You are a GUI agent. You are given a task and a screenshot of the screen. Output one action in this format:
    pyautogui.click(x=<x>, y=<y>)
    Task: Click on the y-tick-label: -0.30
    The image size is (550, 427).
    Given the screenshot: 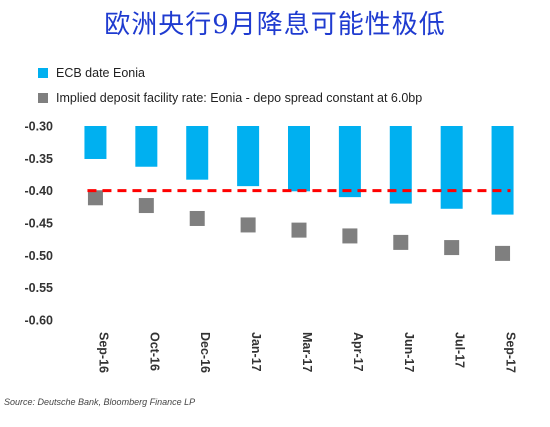 What is the action you would take?
    pyautogui.click(x=39, y=127)
    